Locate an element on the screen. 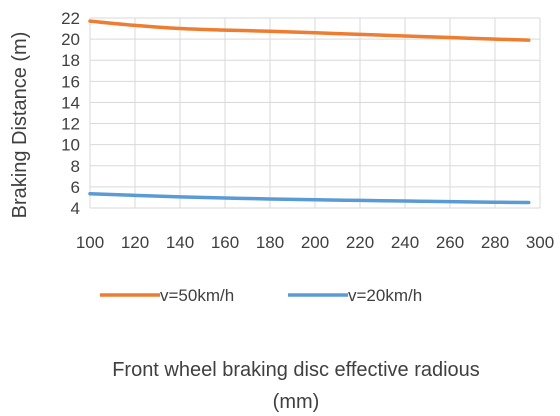  y-tick-label: 6 is located at coordinates (75, 187).